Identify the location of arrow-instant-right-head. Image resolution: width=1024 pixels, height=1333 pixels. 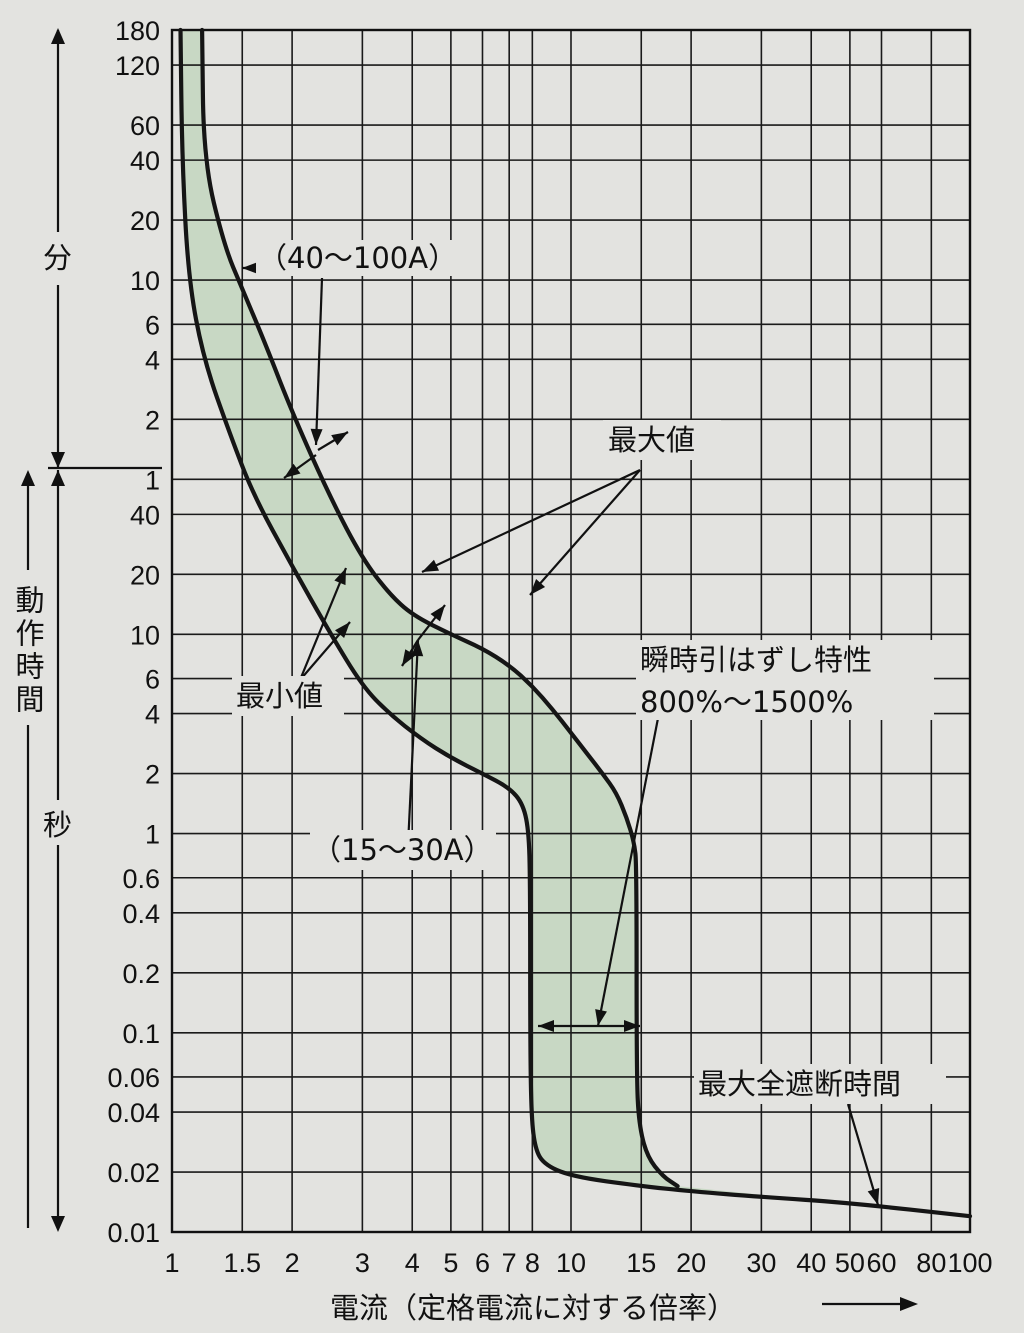
(632, 1026).